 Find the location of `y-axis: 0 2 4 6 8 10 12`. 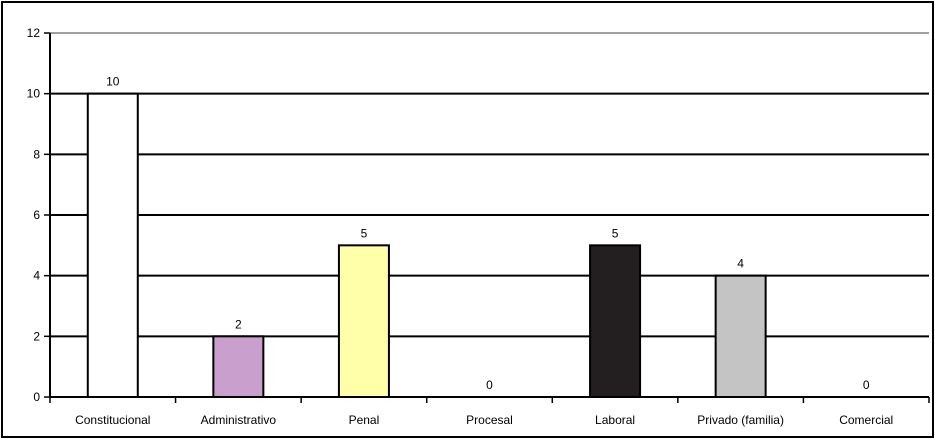

y-axis: 0 2 4 6 8 10 12 is located at coordinates (39, 215).